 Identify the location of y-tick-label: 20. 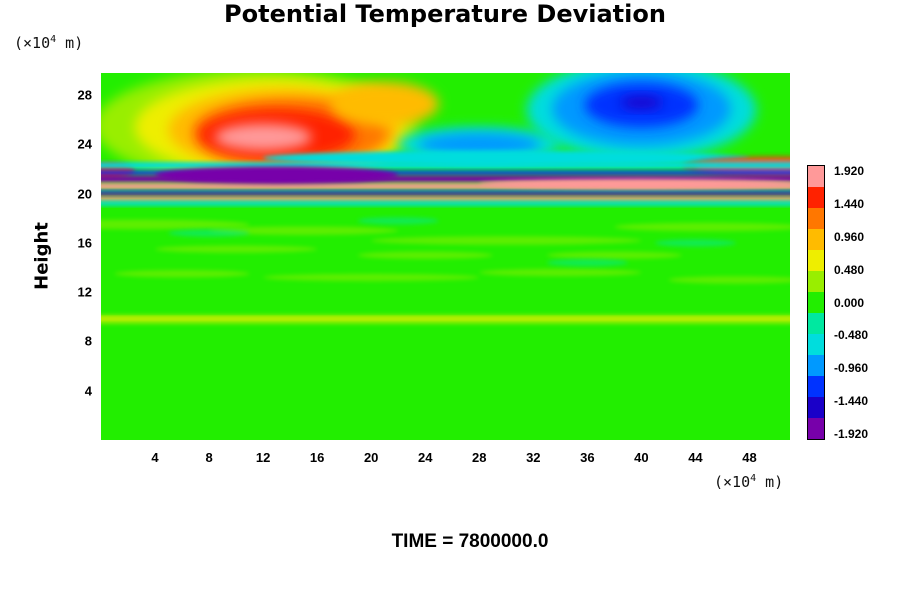
(84, 194).